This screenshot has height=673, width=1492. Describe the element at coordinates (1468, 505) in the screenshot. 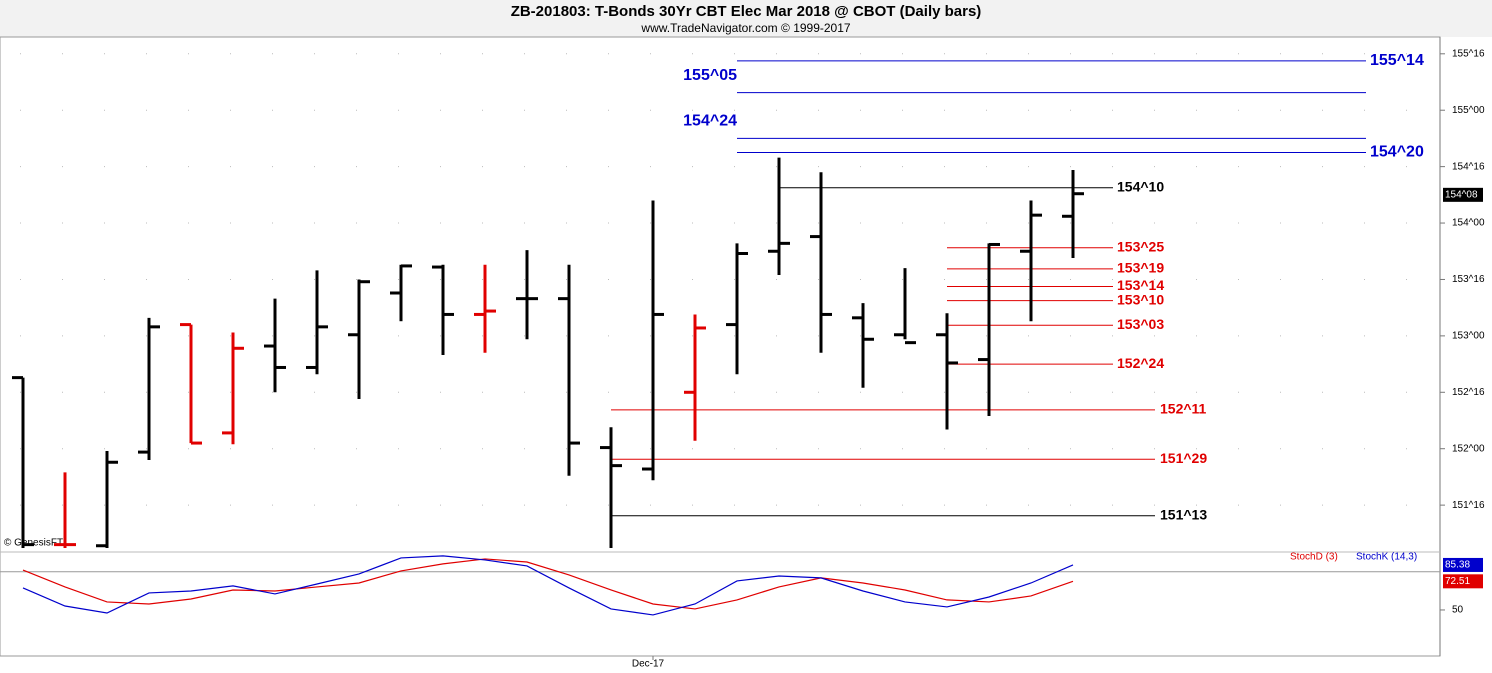

I see `y-tick-label: 151^16` at that location.